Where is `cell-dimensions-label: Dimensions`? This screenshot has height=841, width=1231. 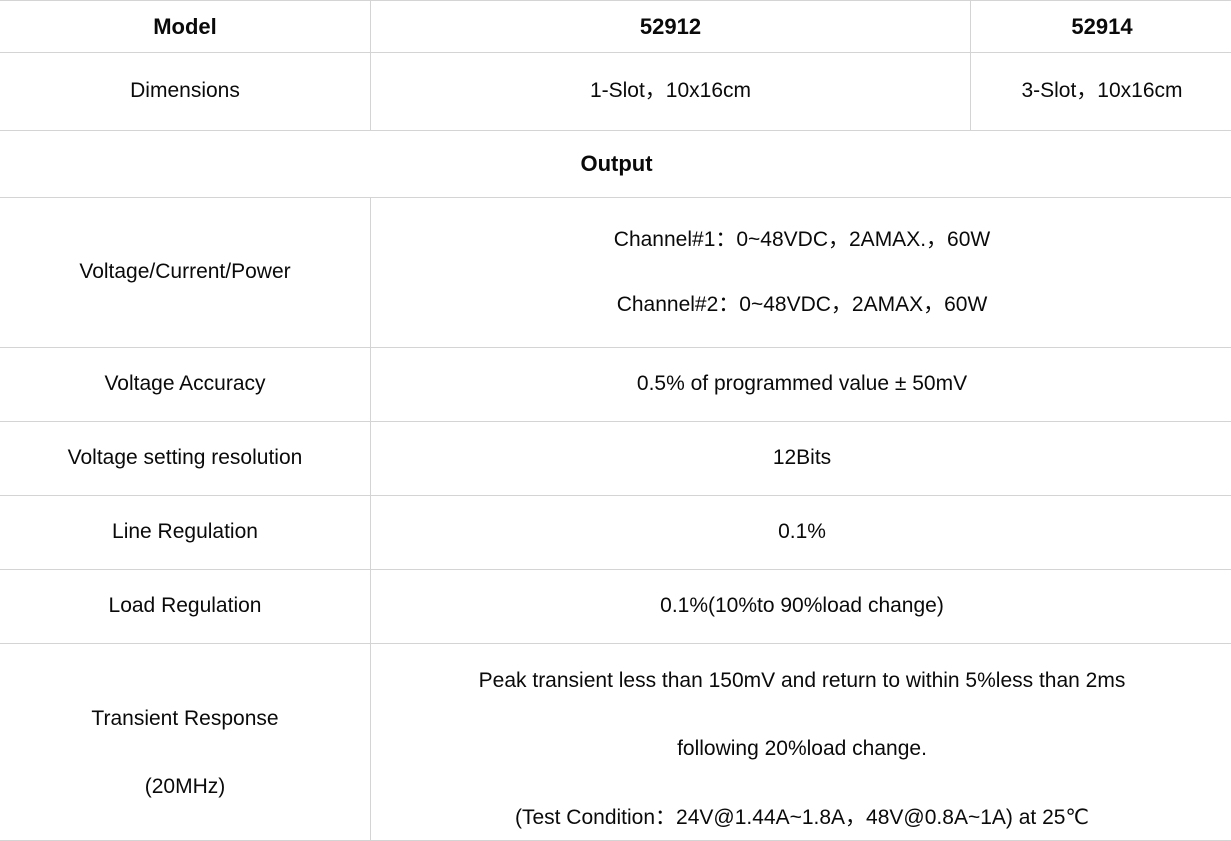
cell-dimensions-label: Dimensions is located at coordinates (185, 92).